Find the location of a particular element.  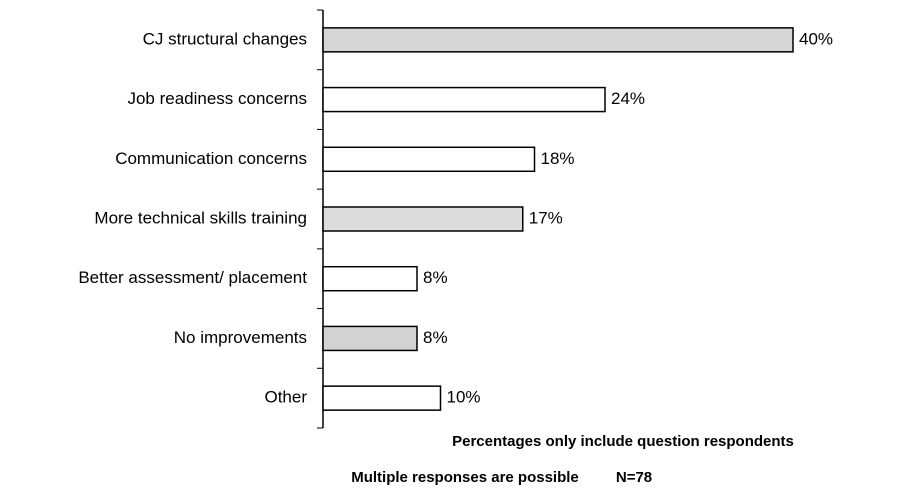

category-label: CJ structural changes is located at coordinates (225, 38).